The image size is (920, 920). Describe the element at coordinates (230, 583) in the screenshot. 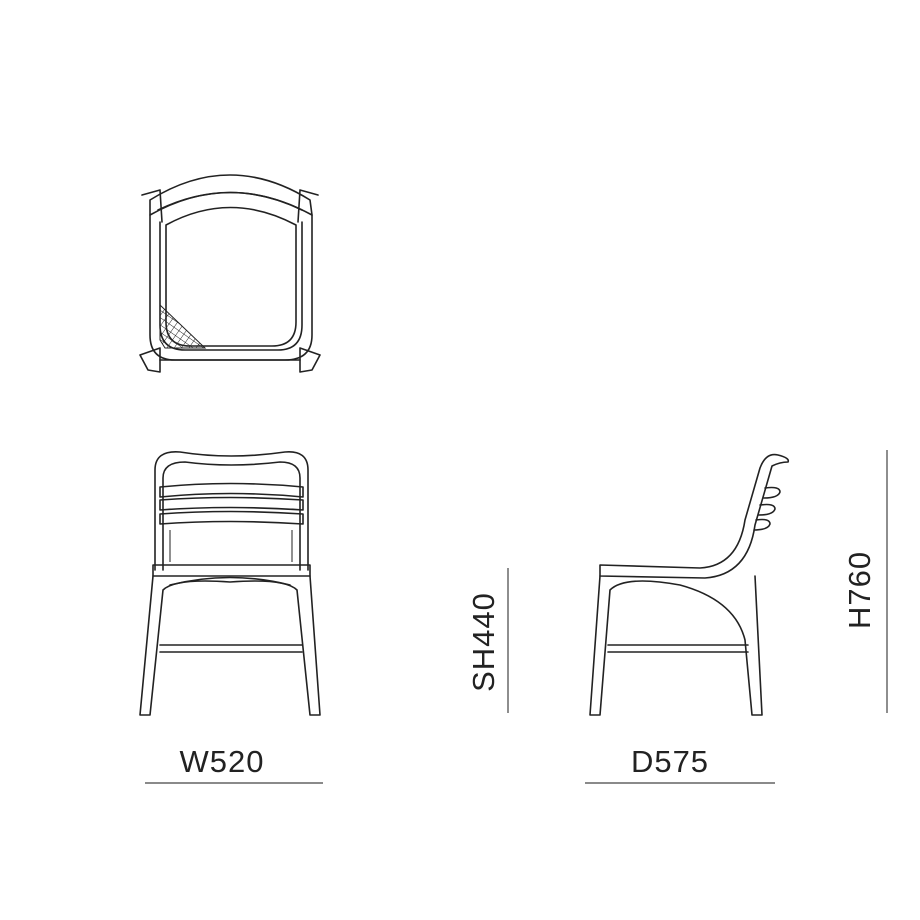

I see `front-view` at that location.